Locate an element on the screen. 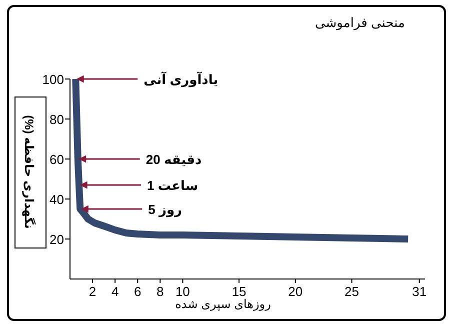  x-tick-label: 8 is located at coordinates (160, 291).